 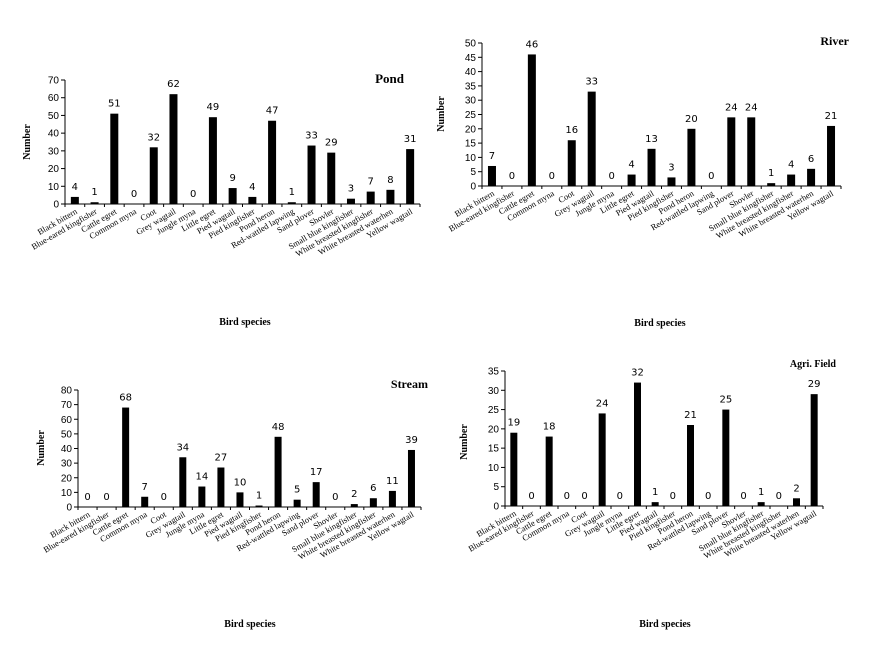 I want to click on bar-blue-eared-kingfisher, so click(x=94, y=203).